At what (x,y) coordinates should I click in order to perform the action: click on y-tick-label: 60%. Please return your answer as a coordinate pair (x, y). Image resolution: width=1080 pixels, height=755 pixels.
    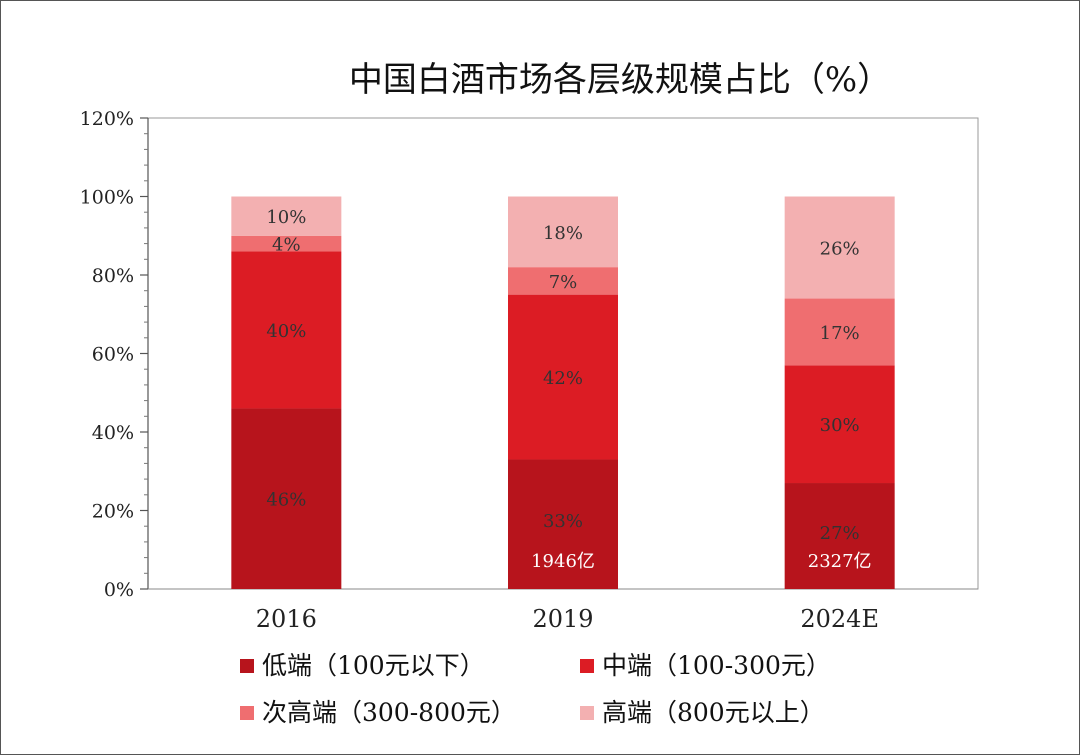
    Looking at the image, I should click on (113, 355).